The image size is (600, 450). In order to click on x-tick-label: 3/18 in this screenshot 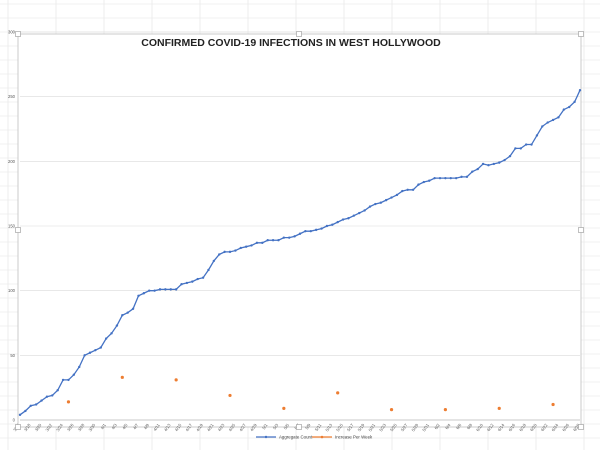, I will do `click(27, 427)`.